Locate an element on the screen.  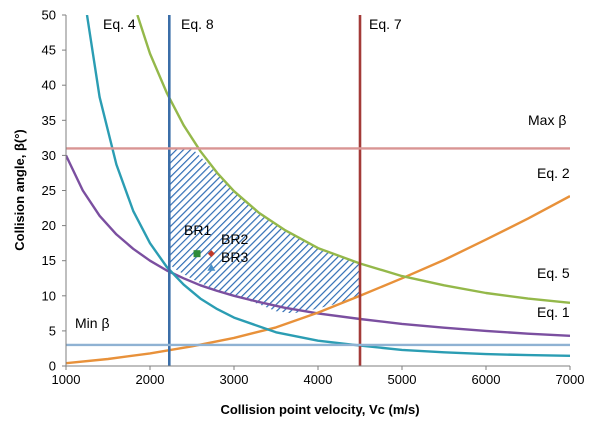
annotation-br2: BR2 is located at coordinates (234, 239).